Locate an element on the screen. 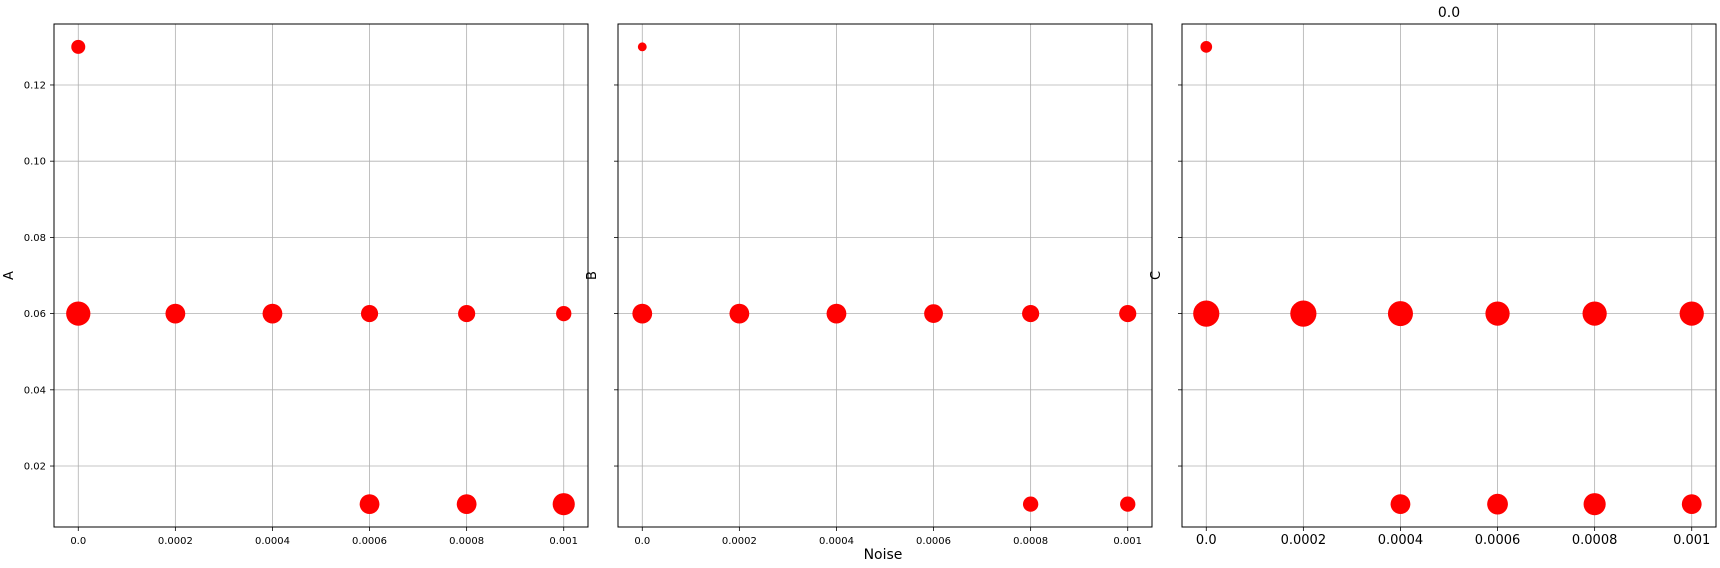 Image resolution: width=1720 pixels, height=568 pixels. panel-b-x-tick-label: 0.001 is located at coordinates (1127, 541).